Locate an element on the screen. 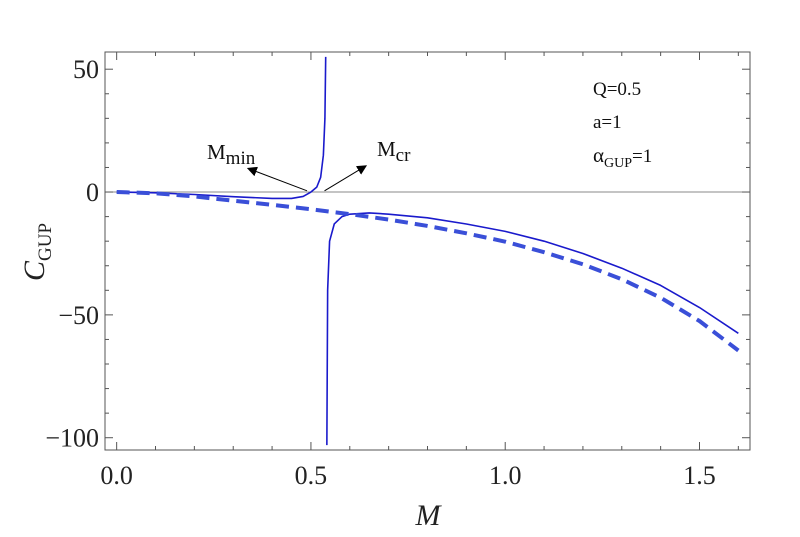 Image resolution: width=800 pixels, height=537 pixels. legend-q: Q=0.5 is located at coordinates (617, 89).